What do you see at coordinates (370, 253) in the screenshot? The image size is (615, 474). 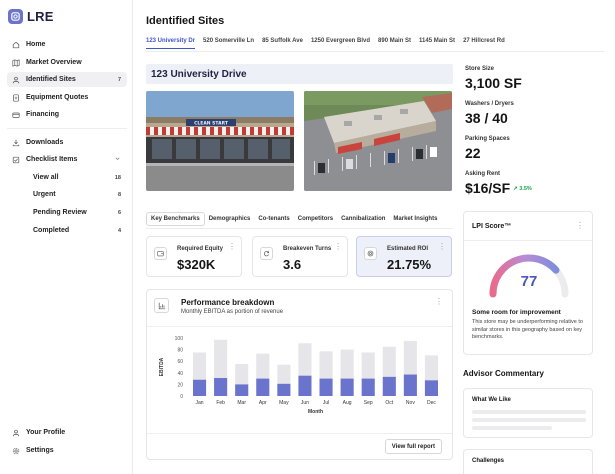 I see `target-icon` at bounding box center [370, 253].